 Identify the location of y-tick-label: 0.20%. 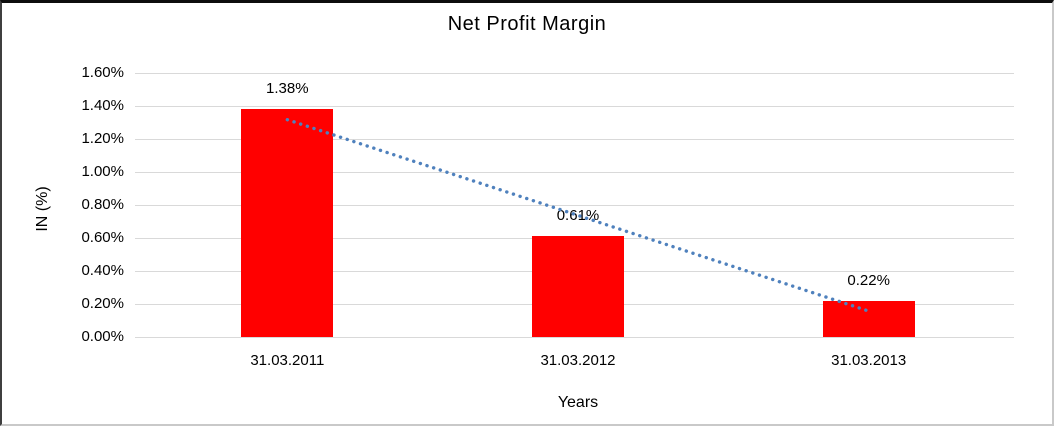
(102, 303).